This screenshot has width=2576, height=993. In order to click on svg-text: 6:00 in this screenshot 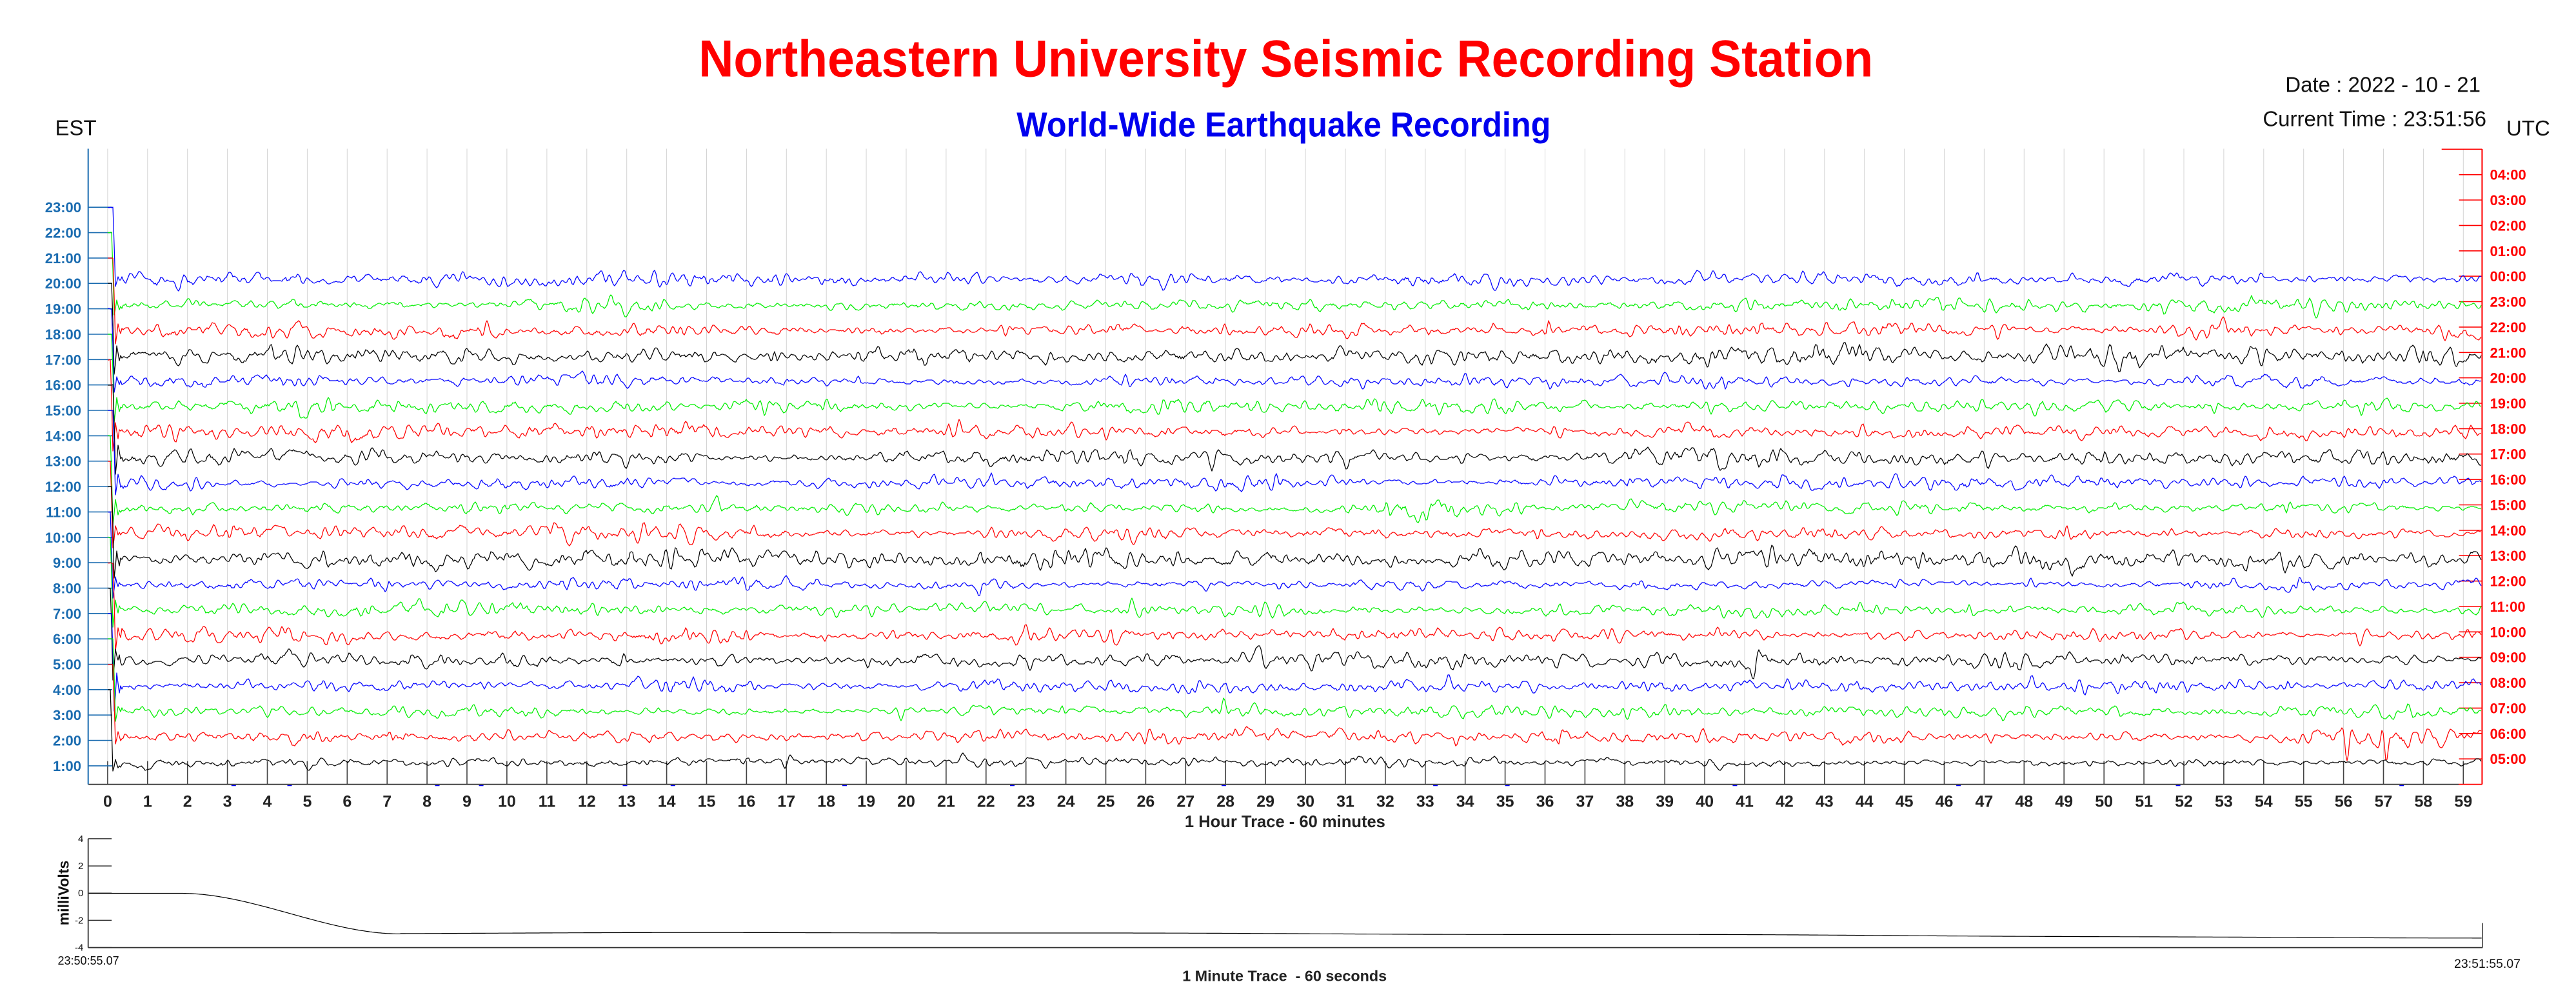, I will do `click(67, 639)`.